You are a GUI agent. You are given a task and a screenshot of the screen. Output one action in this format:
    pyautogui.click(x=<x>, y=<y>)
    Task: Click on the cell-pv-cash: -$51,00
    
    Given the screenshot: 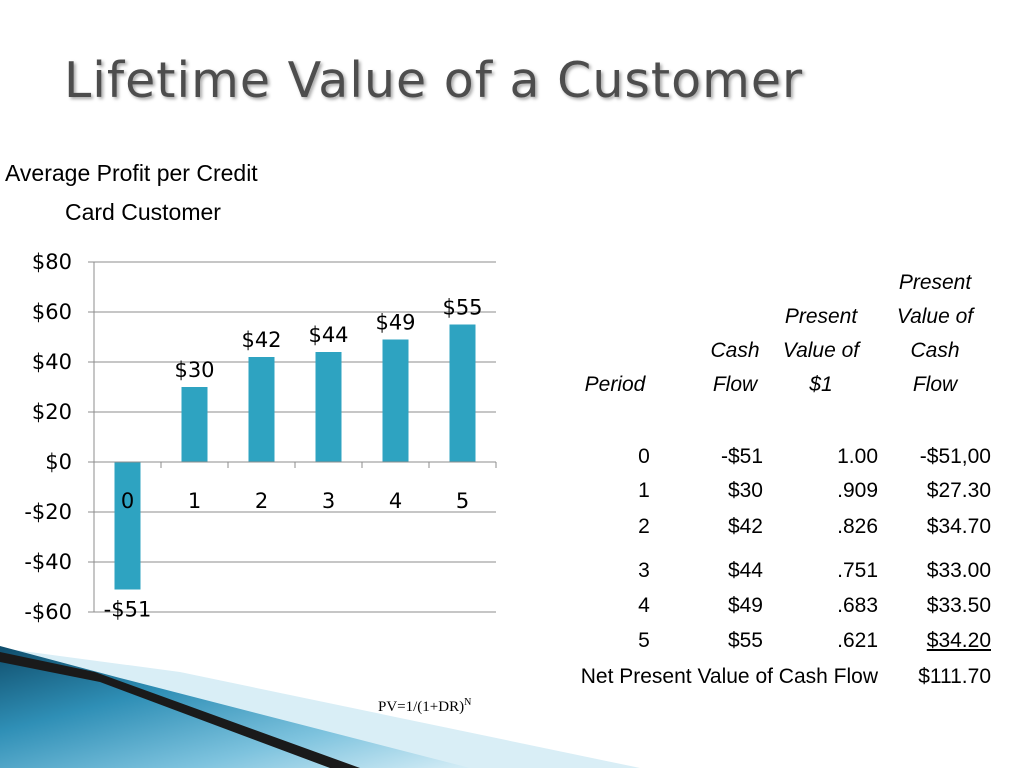 What is the action you would take?
    pyautogui.click(x=955, y=456)
    